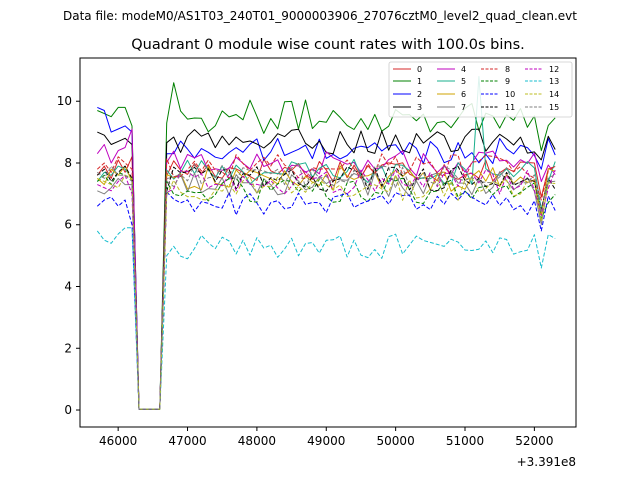  I want to click on legend-label-13: 13, so click(554, 81).